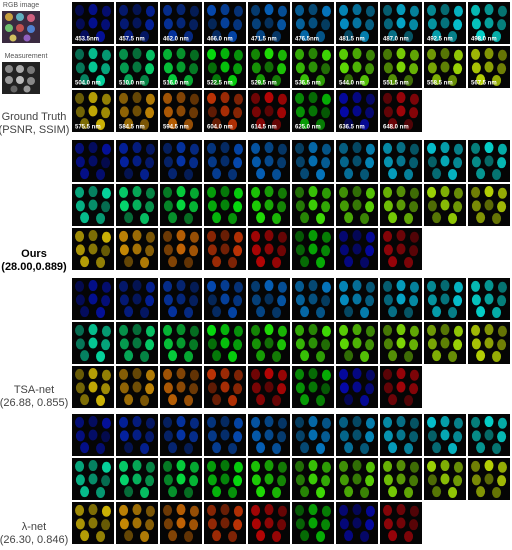 This screenshot has width=512, height=550. Describe the element at coordinates (93, 23) in the screenshot. I see `spectral-tile: 453.5nm` at that location.